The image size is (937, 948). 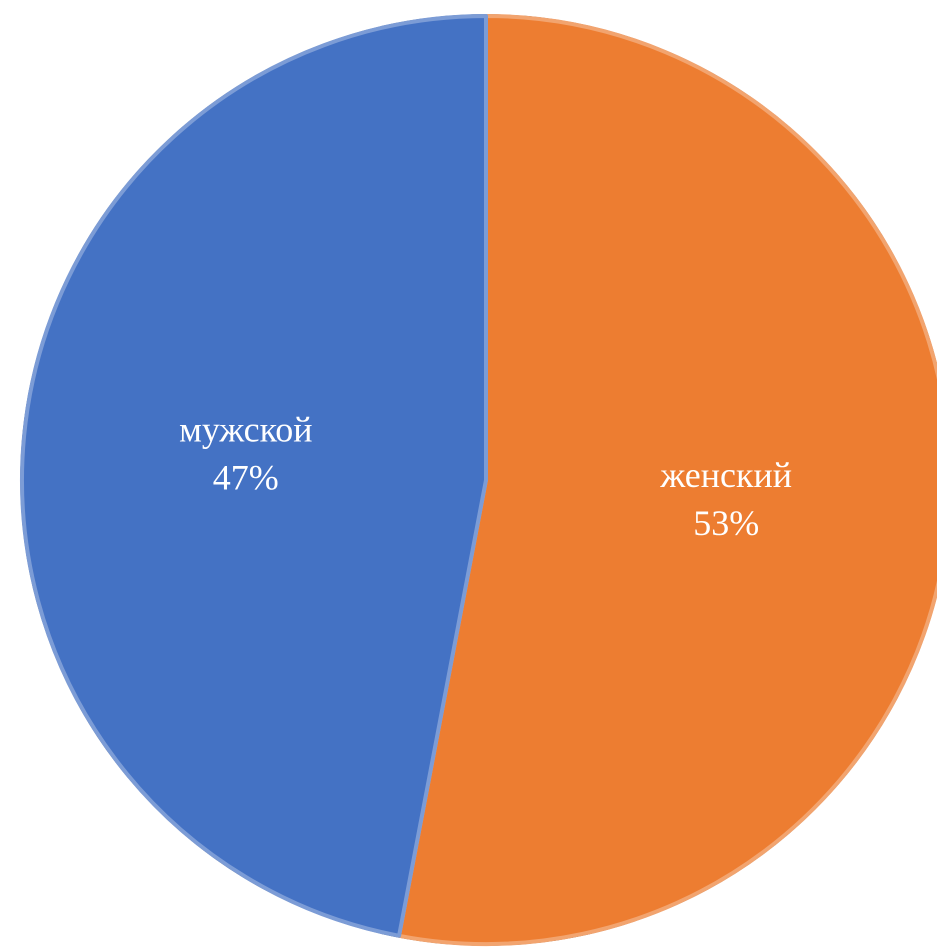 What do you see at coordinates (245, 430) in the screenshot?
I see `slice-category-label: мужской` at bounding box center [245, 430].